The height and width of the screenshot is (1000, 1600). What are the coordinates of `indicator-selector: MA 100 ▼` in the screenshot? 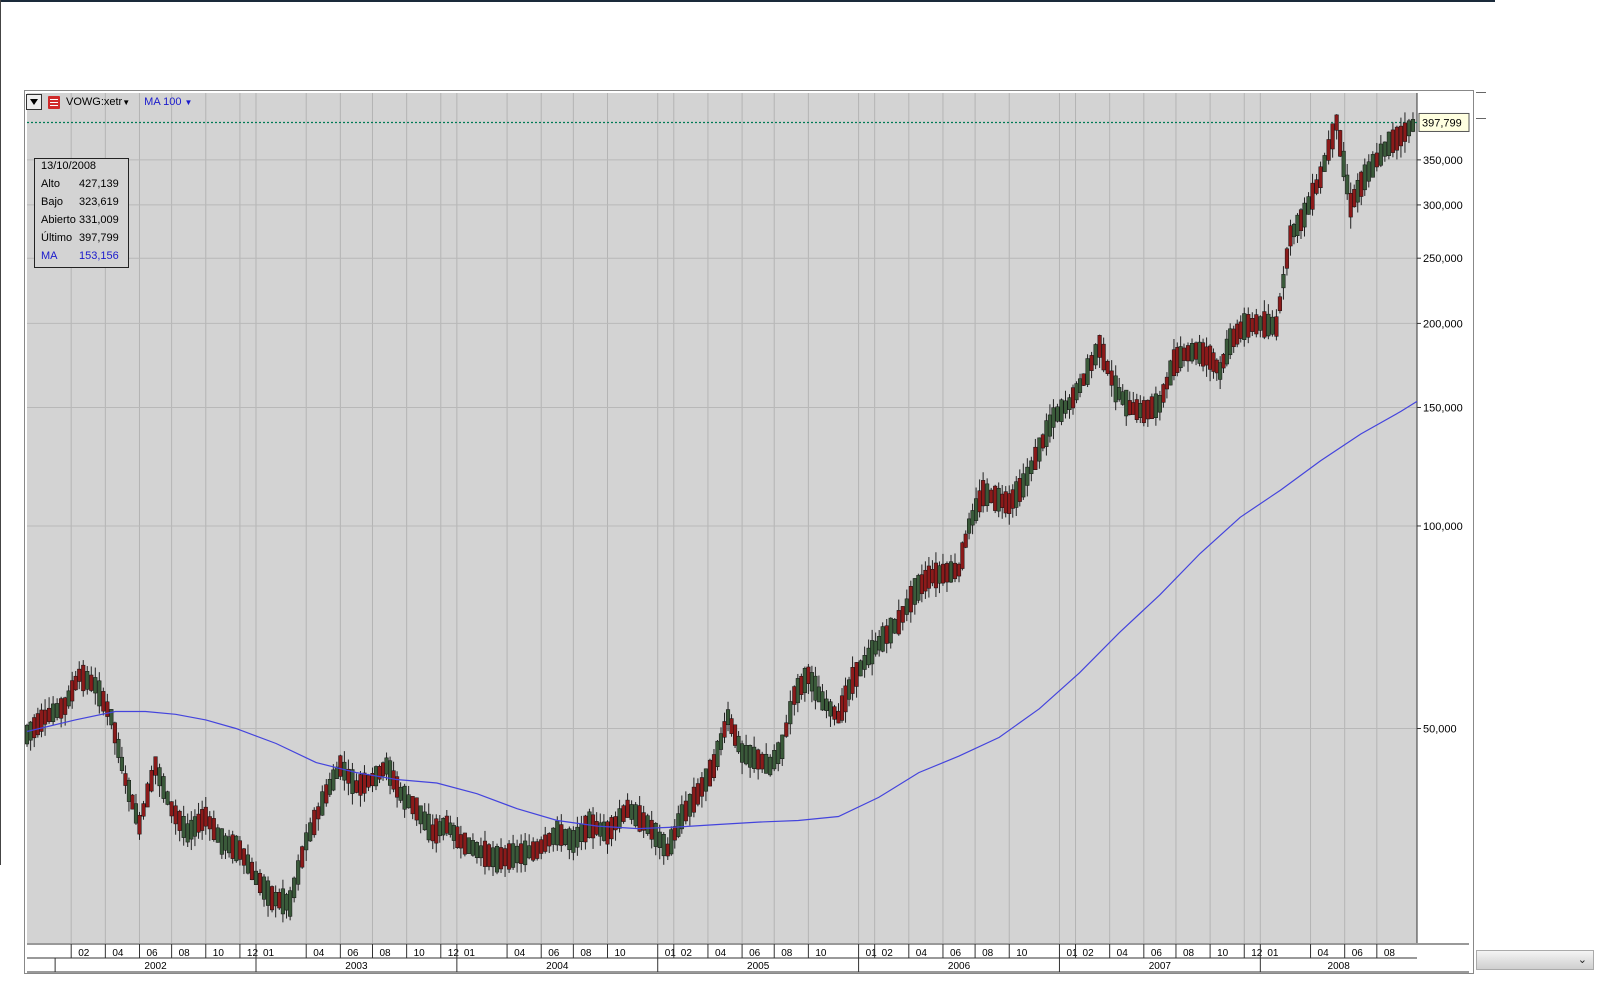 It's located at (168, 102).